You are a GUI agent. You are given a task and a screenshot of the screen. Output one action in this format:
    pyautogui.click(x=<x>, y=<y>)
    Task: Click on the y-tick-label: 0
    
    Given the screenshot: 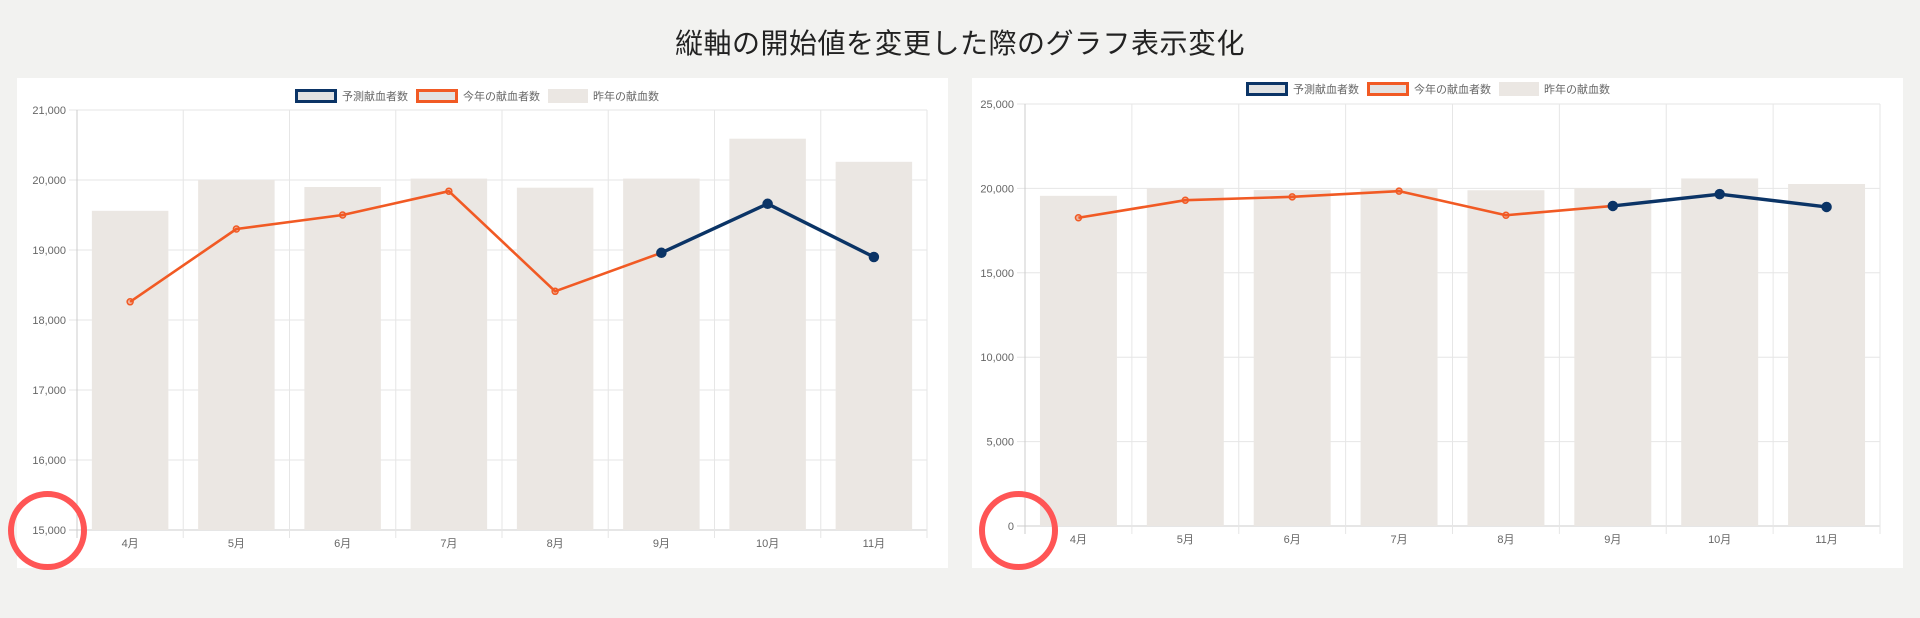 What is the action you would take?
    pyautogui.click(x=1011, y=527)
    